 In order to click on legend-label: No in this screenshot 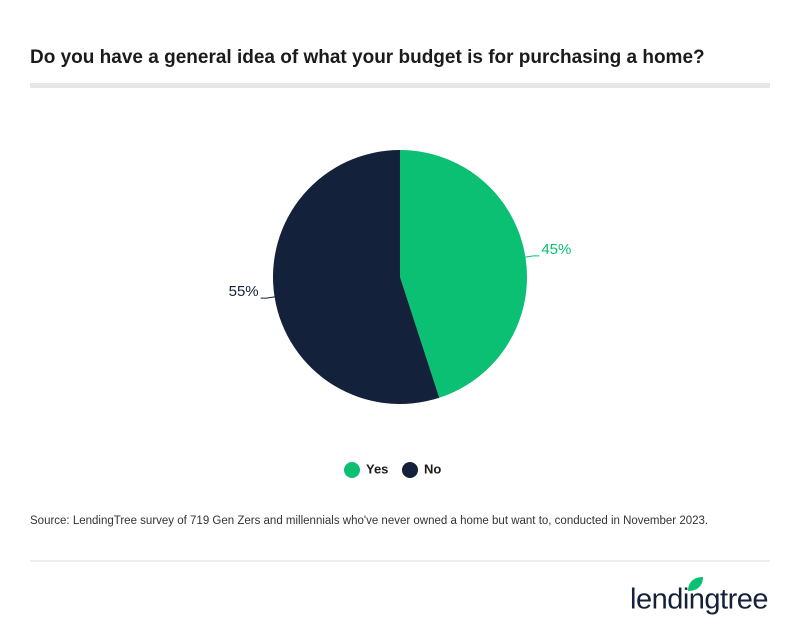, I will do `click(432, 468)`.